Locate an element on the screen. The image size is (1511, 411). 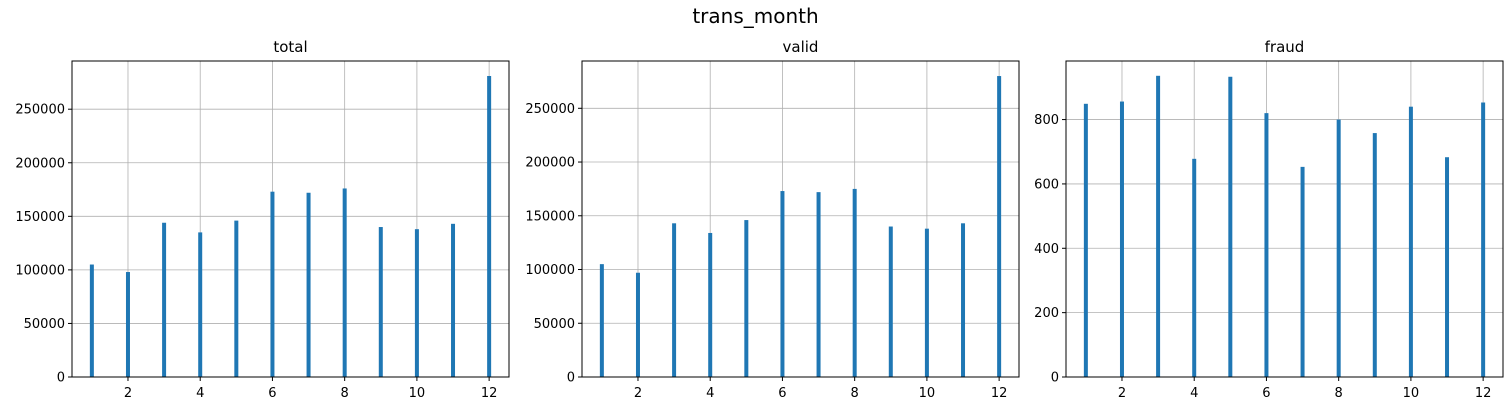
chart-title: total is located at coordinates (290, 47).